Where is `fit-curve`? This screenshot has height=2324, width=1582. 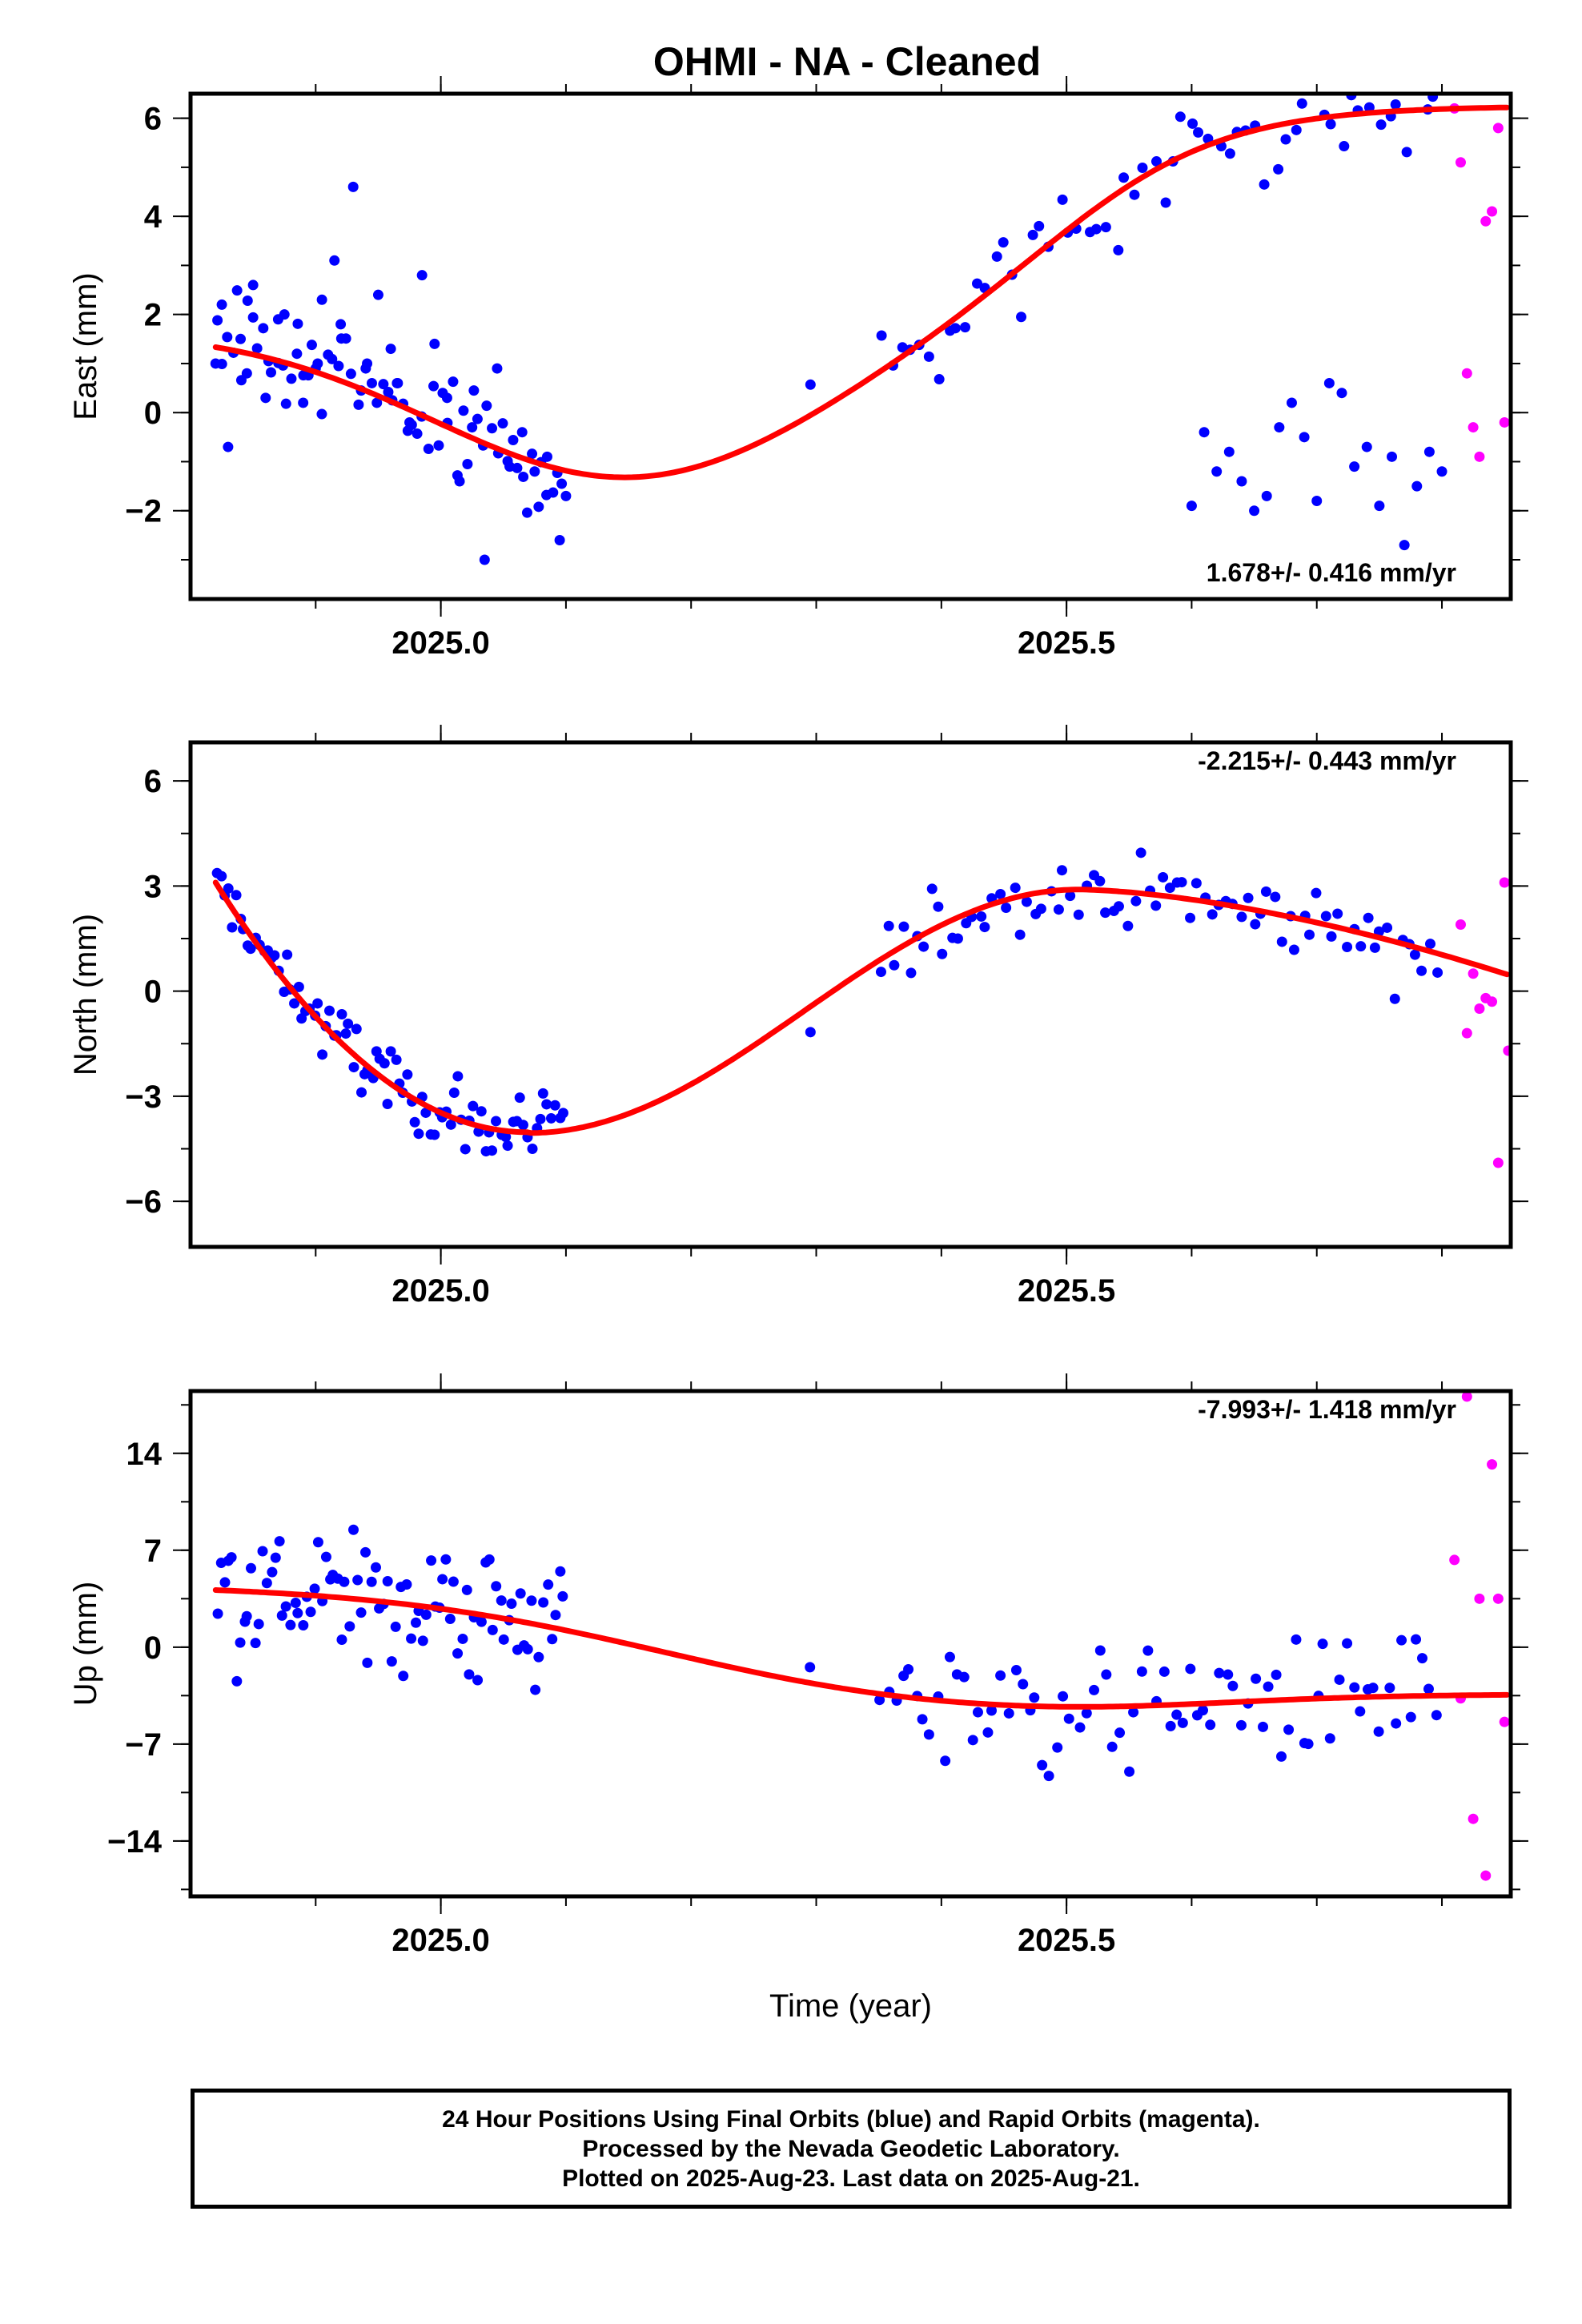 fit-curve is located at coordinates (861, 292).